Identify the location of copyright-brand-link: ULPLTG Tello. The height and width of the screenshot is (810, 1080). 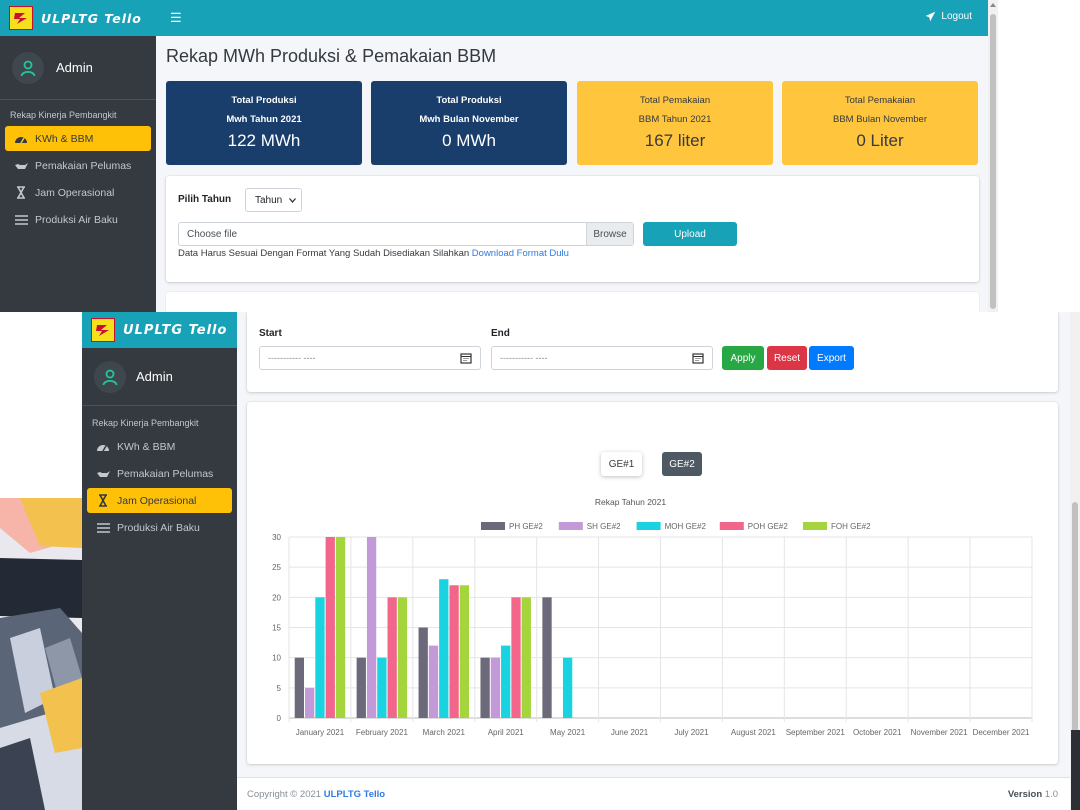
(354, 794).